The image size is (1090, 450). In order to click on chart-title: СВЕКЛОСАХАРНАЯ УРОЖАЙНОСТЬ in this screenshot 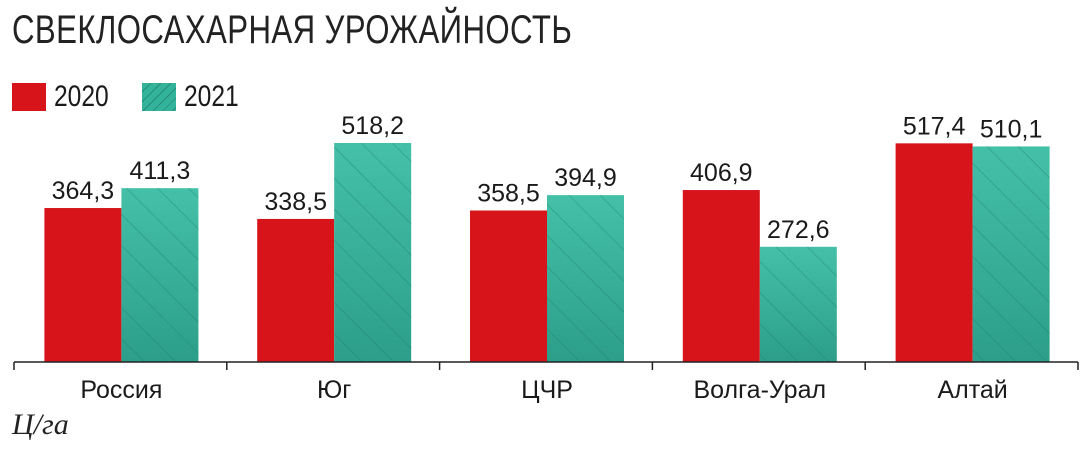, I will do `click(292, 30)`.